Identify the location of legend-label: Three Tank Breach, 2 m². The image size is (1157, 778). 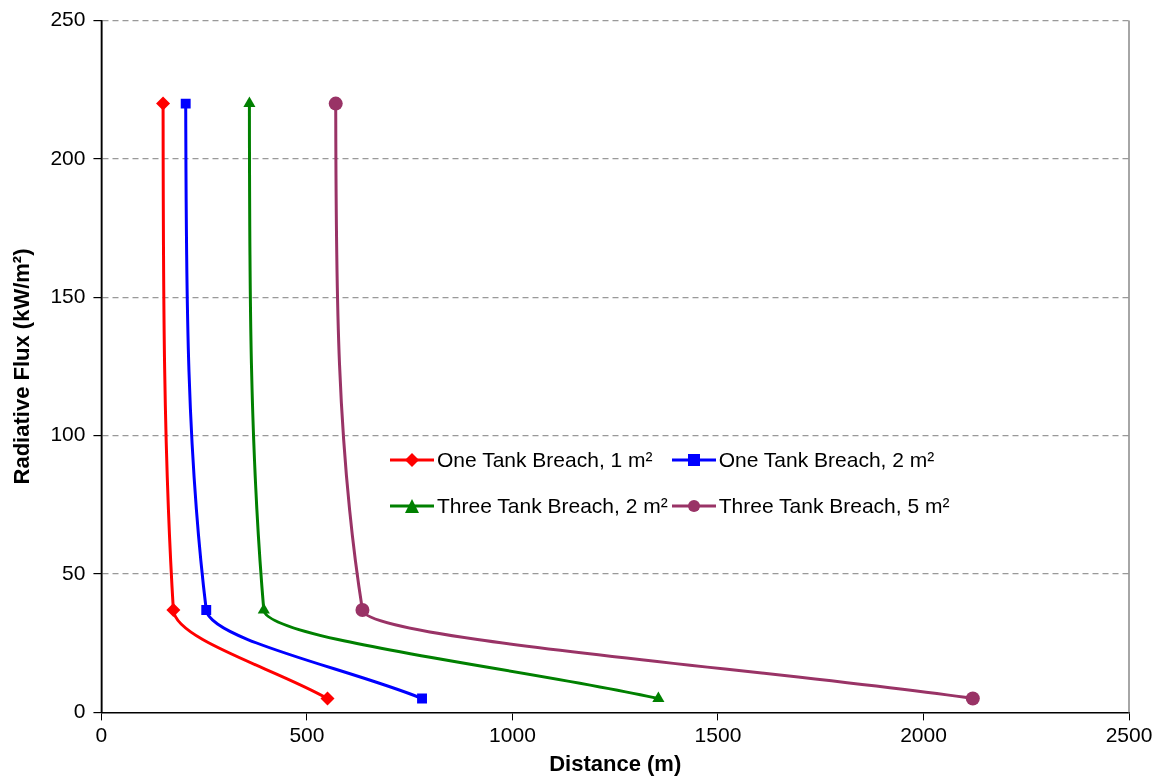
(552, 506).